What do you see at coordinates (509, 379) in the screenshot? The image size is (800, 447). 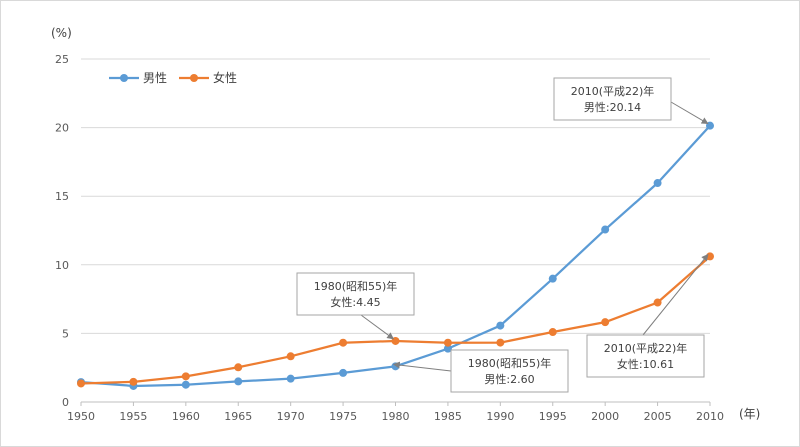 I see `callout-value-label: 男性:2.60` at bounding box center [509, 379].